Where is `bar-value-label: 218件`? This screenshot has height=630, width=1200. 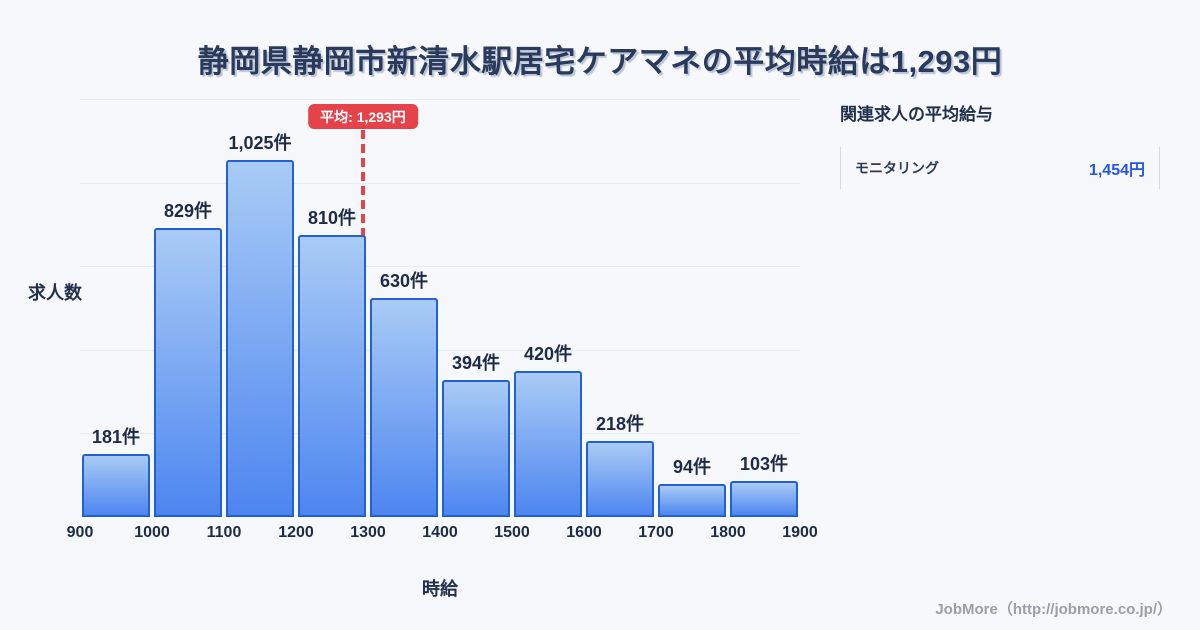
bar-value-label: 218件 is located at coordinates (620, 424).